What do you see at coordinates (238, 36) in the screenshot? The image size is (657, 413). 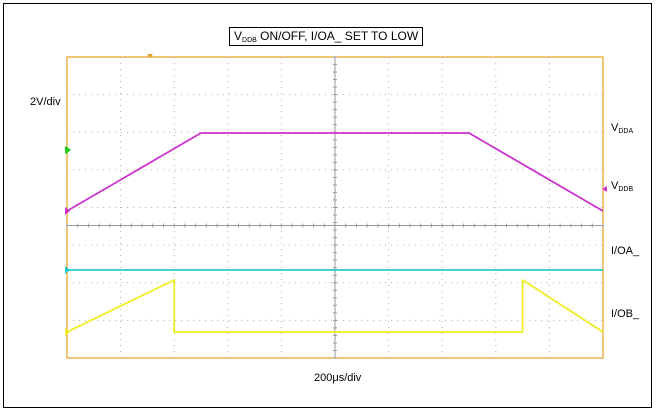 I see `title-main: V` at bounding box center [238, 36].